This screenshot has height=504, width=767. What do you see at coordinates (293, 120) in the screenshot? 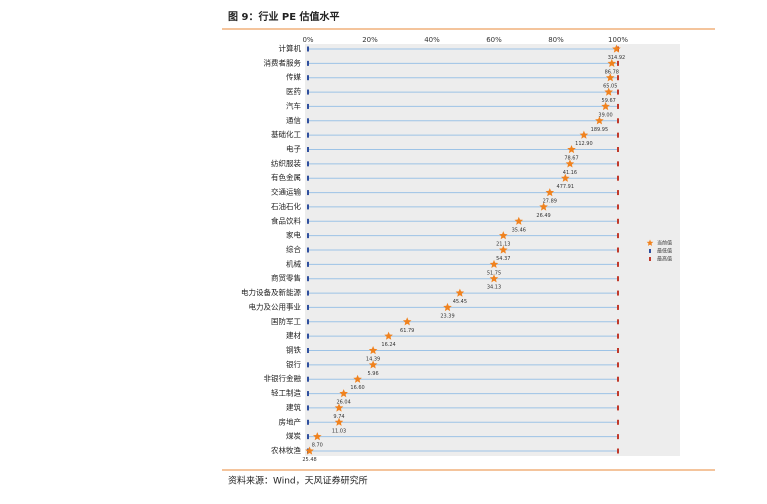
I see `category-label: 通信` at bounding box center [293, 120].